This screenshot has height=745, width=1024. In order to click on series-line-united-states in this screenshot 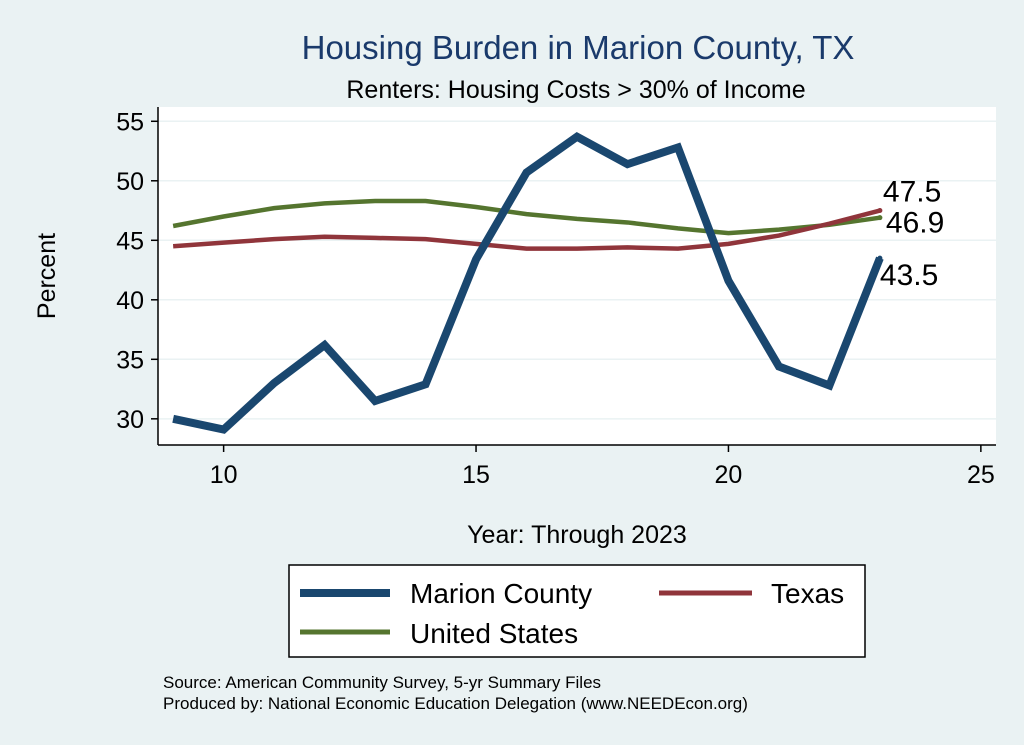, I will do `click(526, 217)`.